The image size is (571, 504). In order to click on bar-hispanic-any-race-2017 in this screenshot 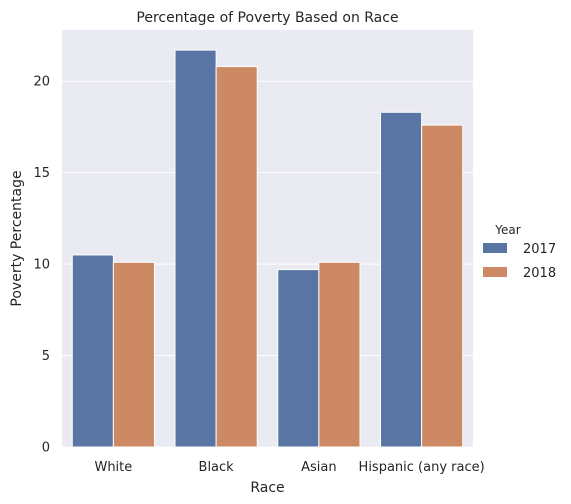, I will do `click(401, 279)`.